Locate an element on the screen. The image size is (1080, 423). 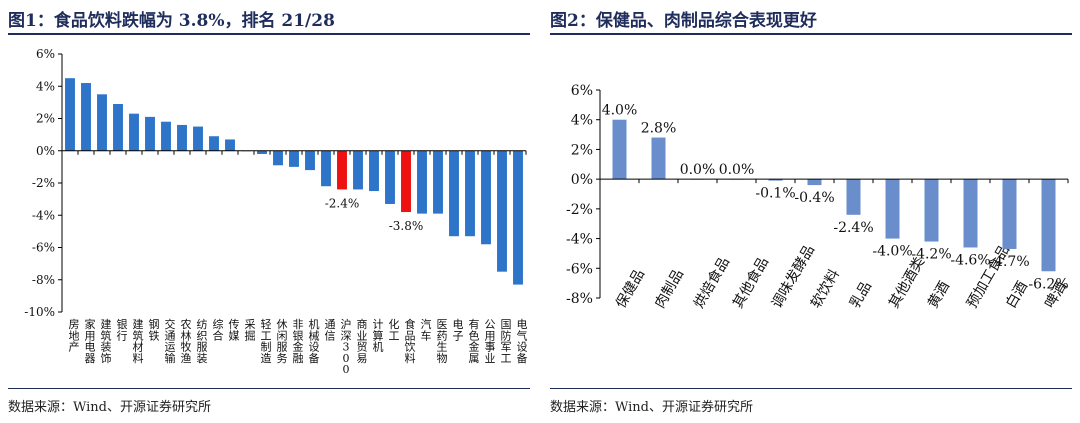
bar-软饮料 is located at coordinates (814, 182).